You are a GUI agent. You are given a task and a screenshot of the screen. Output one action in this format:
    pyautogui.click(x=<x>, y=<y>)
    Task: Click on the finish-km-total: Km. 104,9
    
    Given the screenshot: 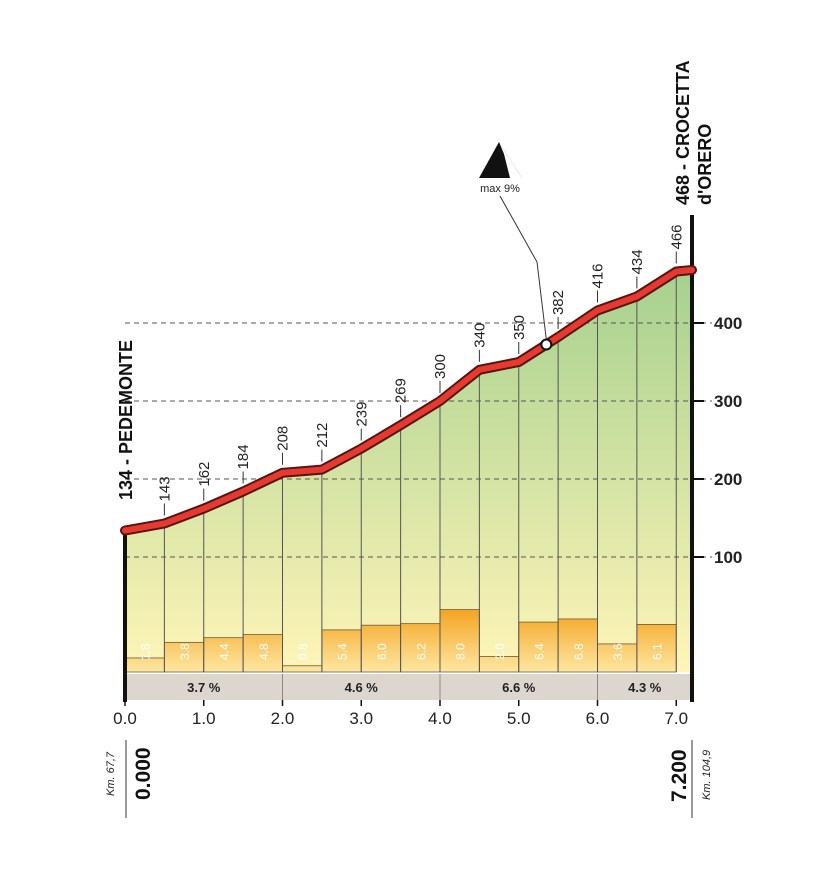 What is the action you would take?
    pyautogui.click(x=707, y=775)
    